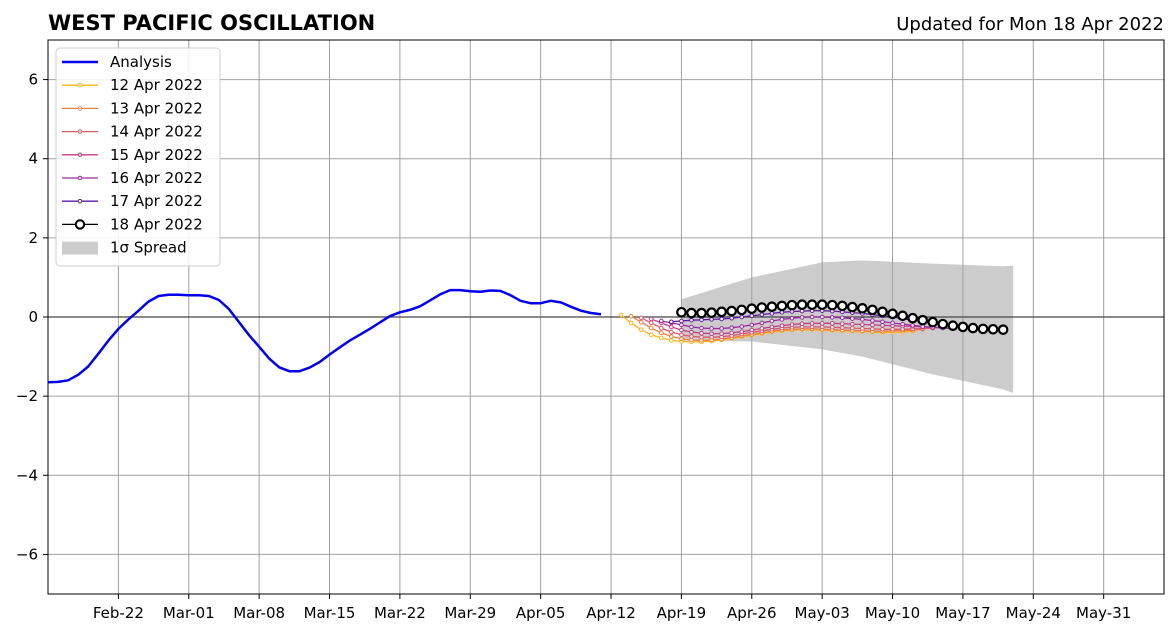 The height and width of the screenshot is (633, 1176). Describe the element at coordinates (400, 613) in the screenshot. I see `x-tick-label: Mar-22` at that location.